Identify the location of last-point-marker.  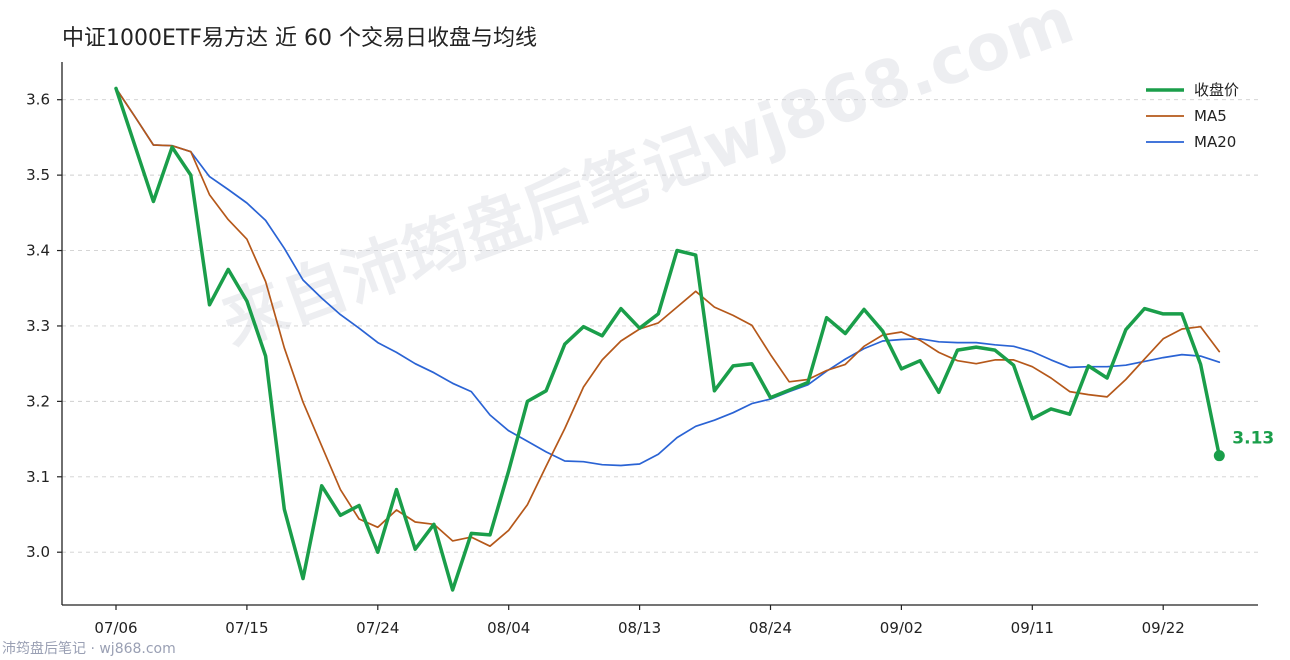
(1219, 456).